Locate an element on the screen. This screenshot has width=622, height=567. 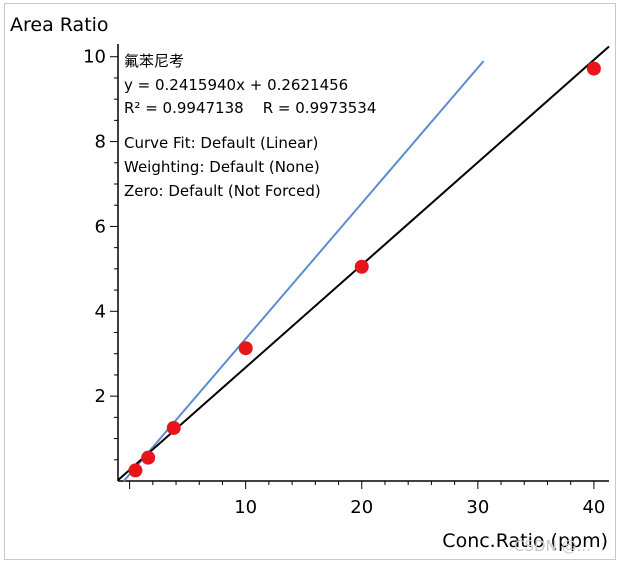
annotation-compound: 氟苯尼考 is located at coordinates (154, 61).